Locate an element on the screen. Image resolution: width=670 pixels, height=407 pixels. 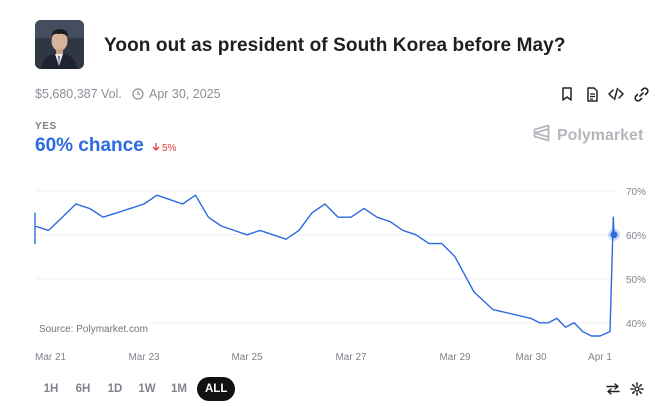
x-tick-label: Mar 27 is located at coordinates (351, 357).